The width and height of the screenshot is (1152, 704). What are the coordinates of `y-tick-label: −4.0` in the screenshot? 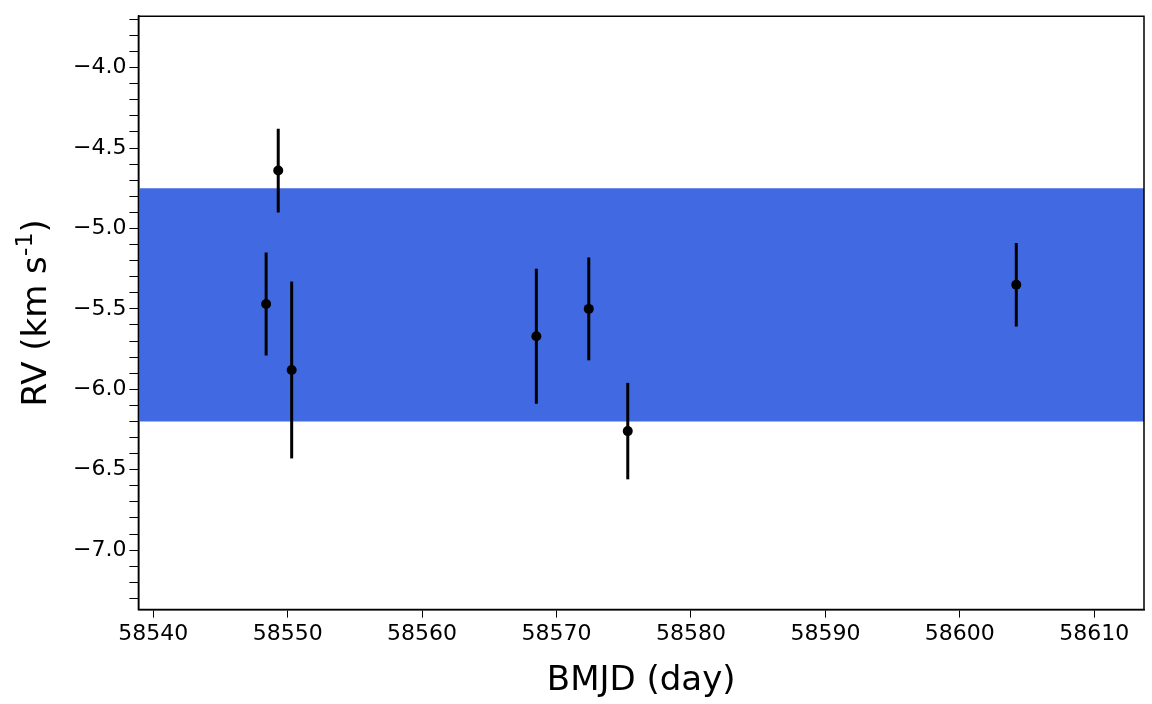 It's located at (100, 66).